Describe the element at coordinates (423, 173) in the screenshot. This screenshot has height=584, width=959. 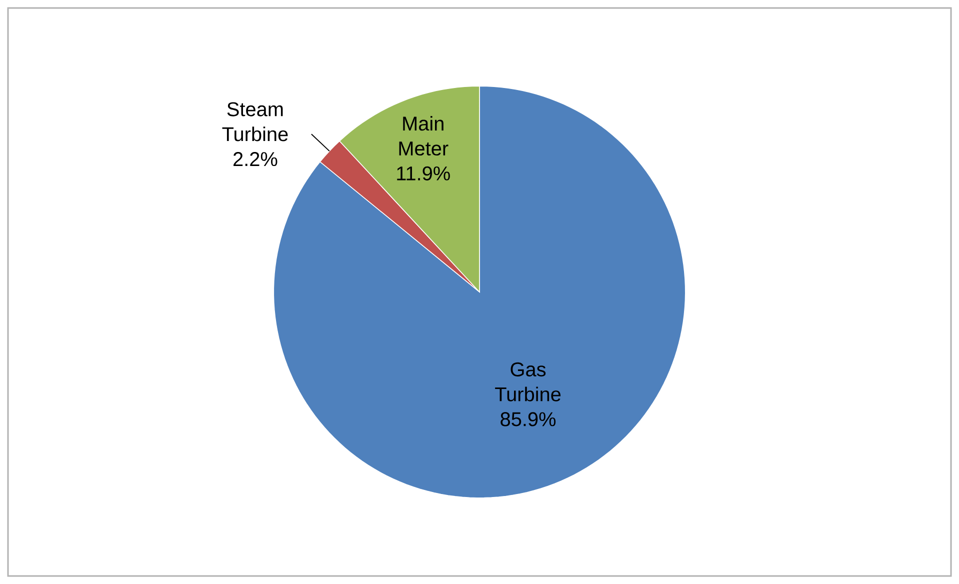
I see `data-label: 11.9%` at that location.